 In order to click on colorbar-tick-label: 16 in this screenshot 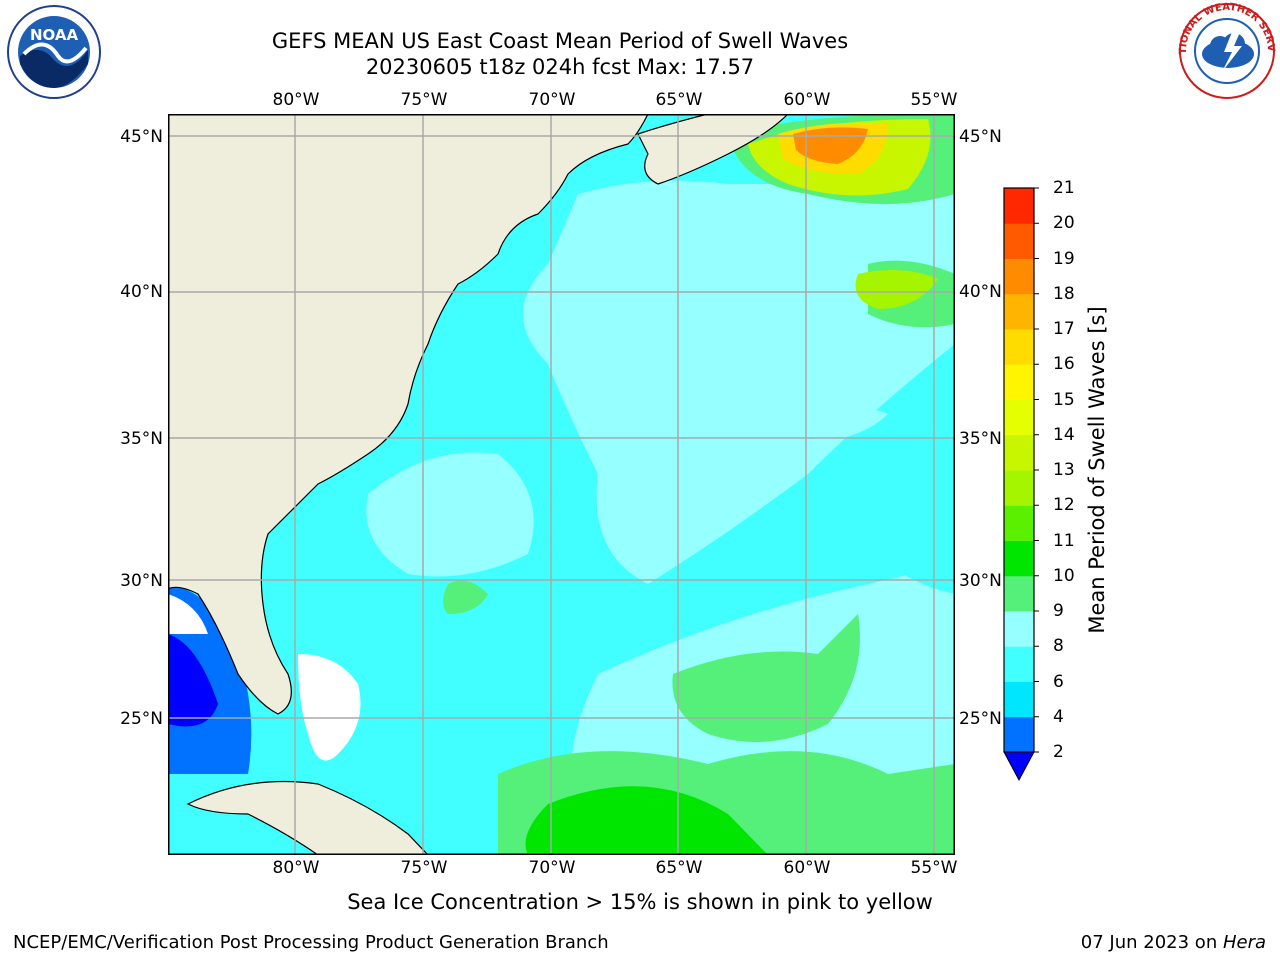, I will do `click(1064, 364)`.